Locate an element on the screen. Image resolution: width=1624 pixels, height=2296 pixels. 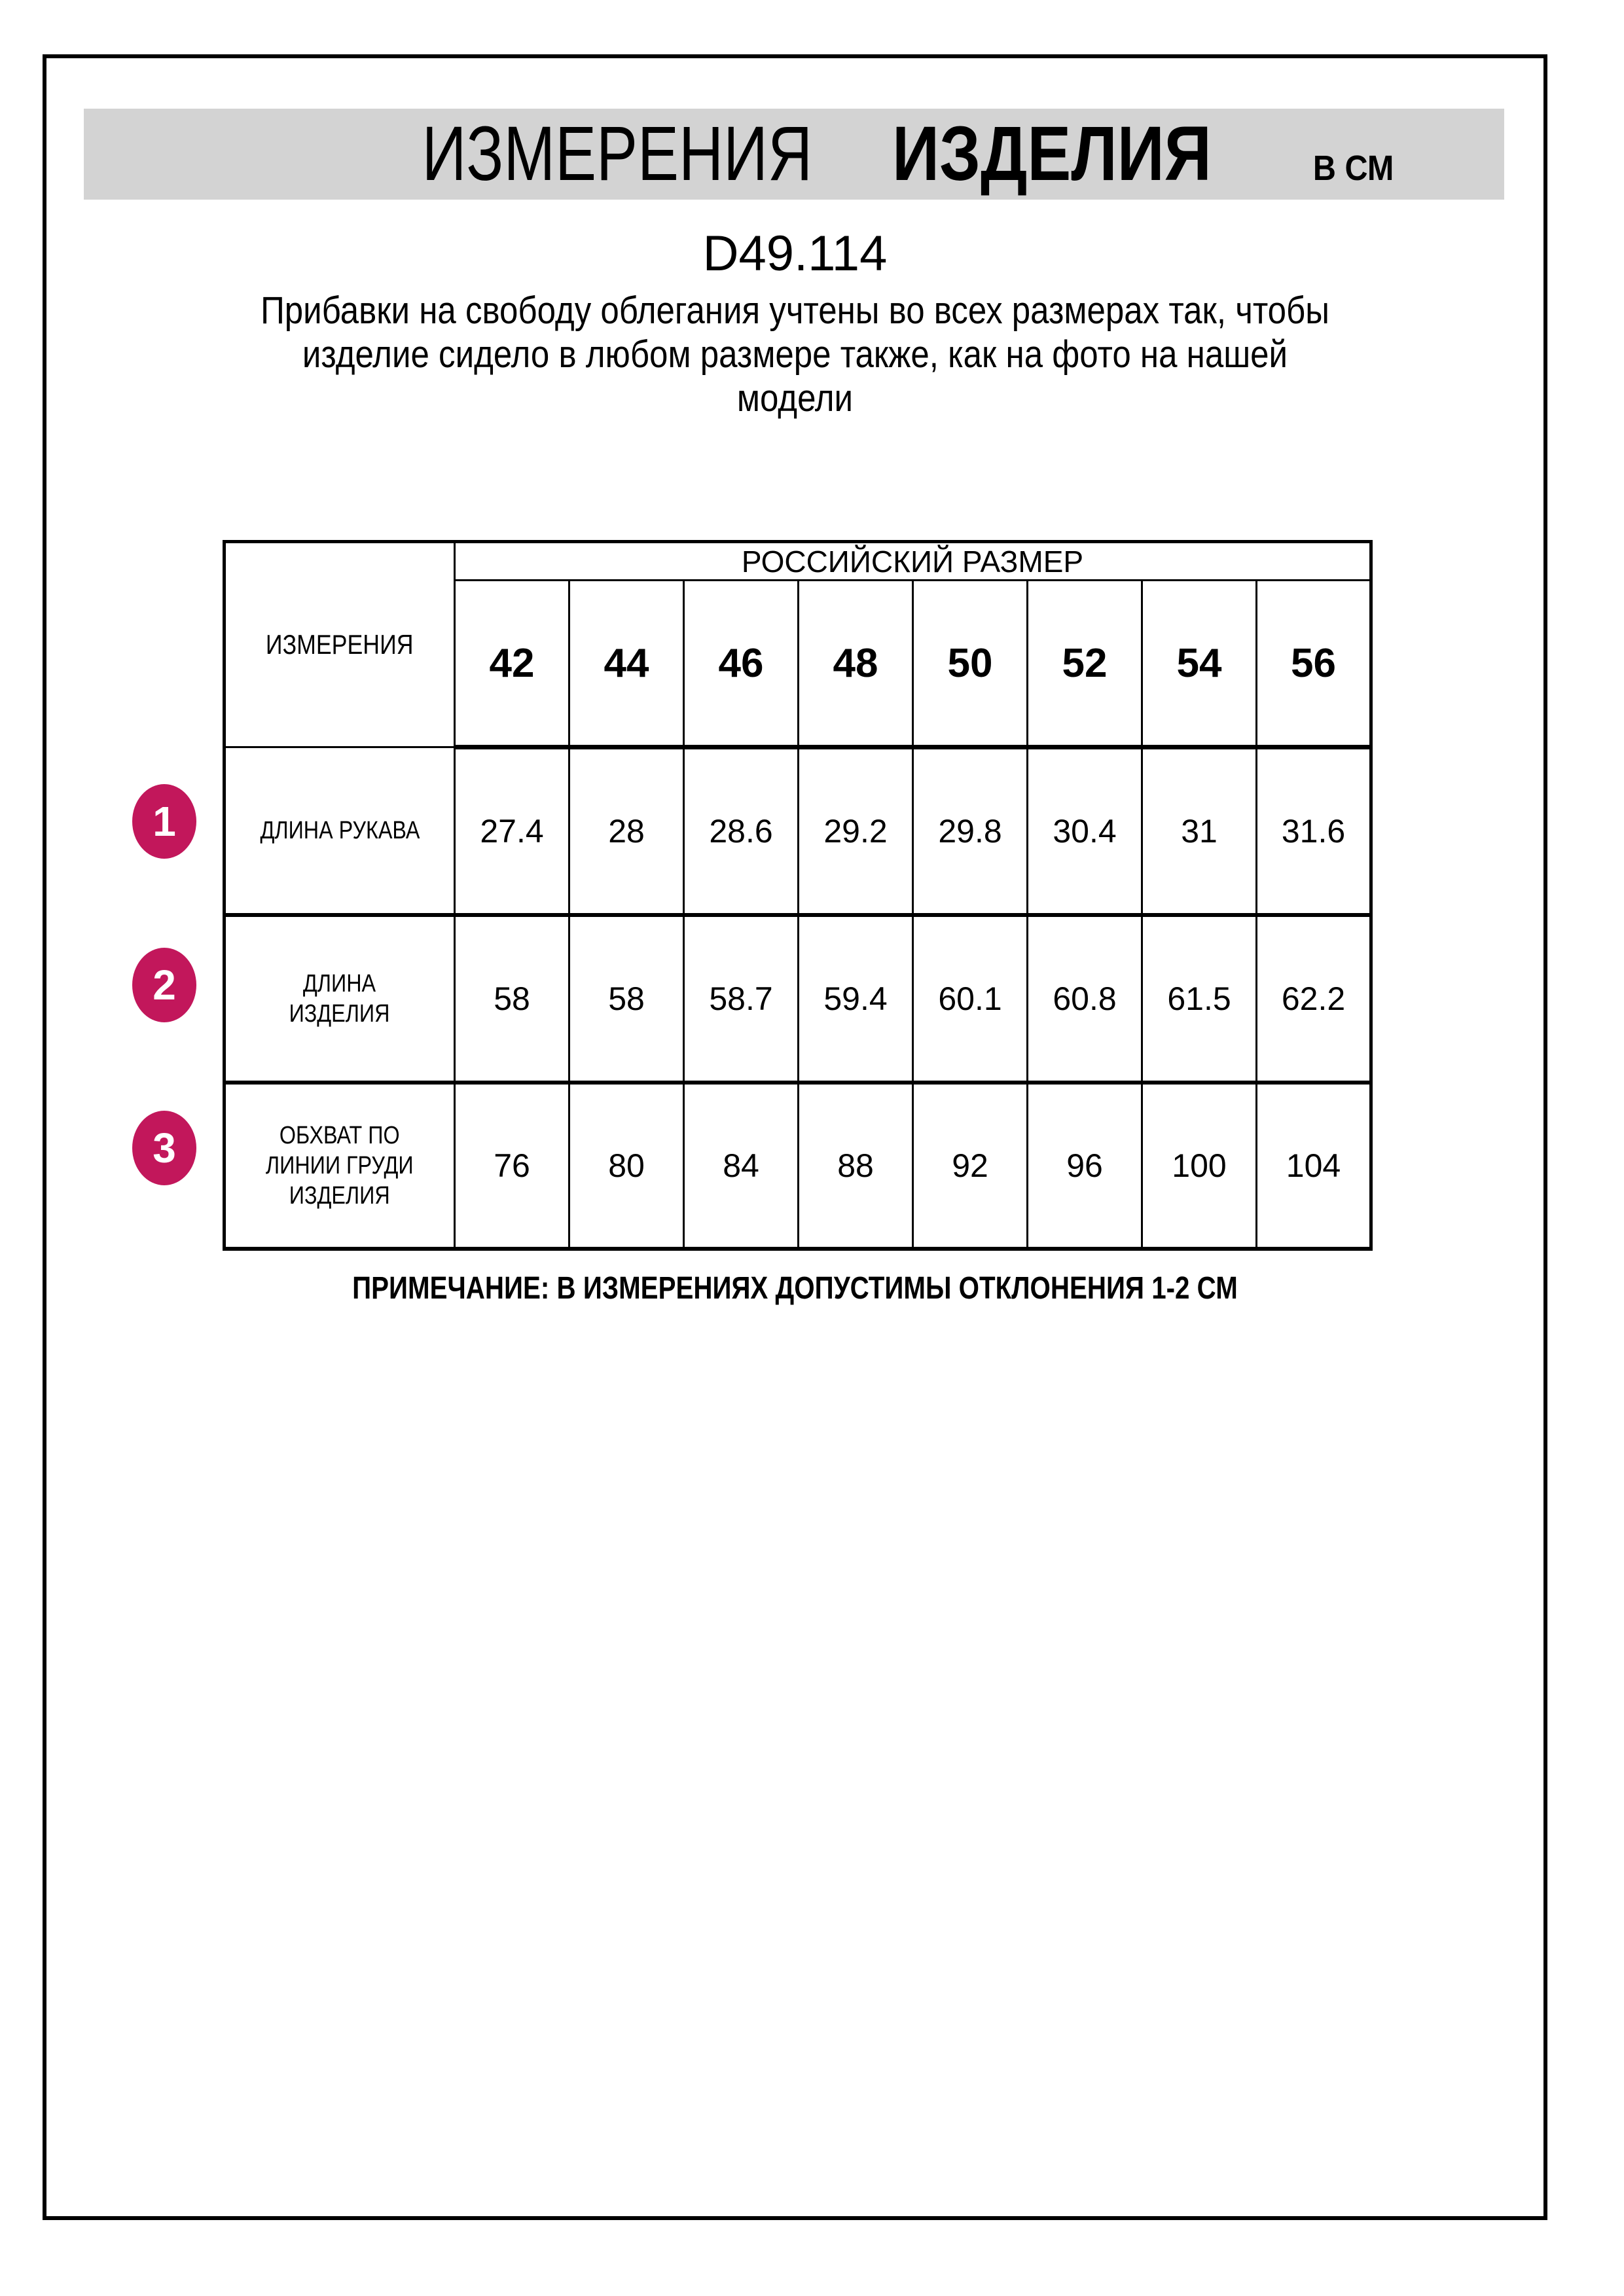
value-cell: 28 is located at coordinates (626, 832).